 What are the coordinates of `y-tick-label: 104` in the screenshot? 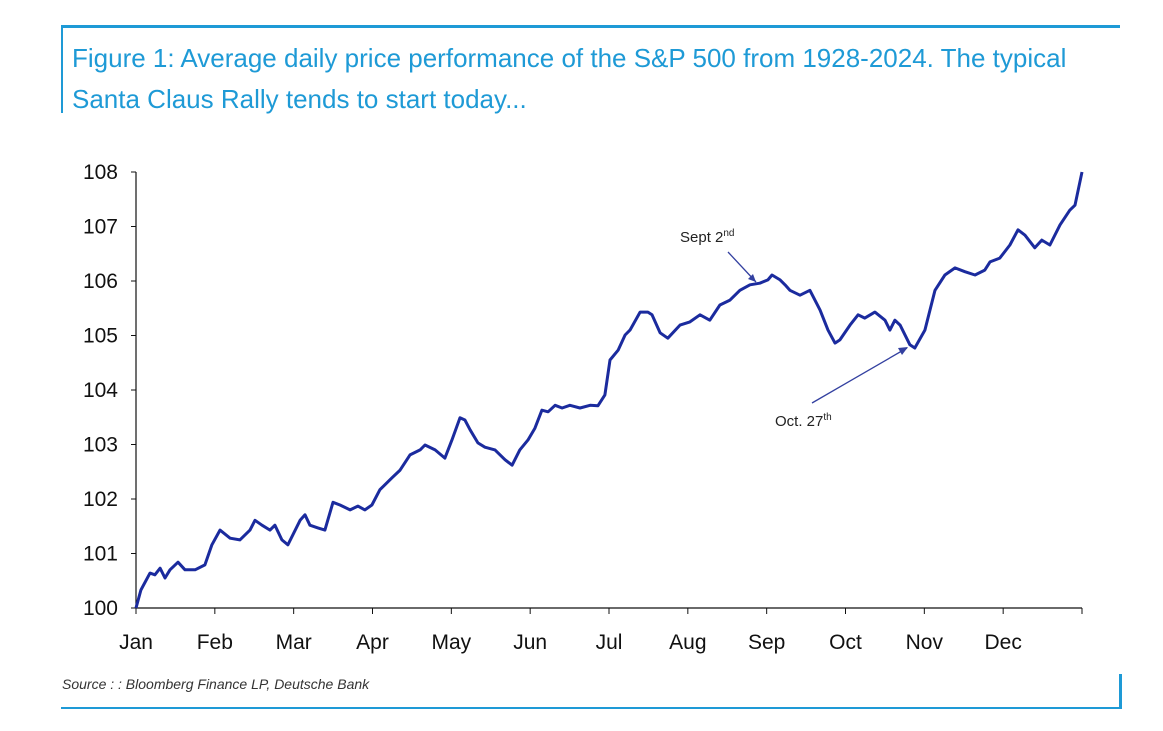 It's located at (100, 390).